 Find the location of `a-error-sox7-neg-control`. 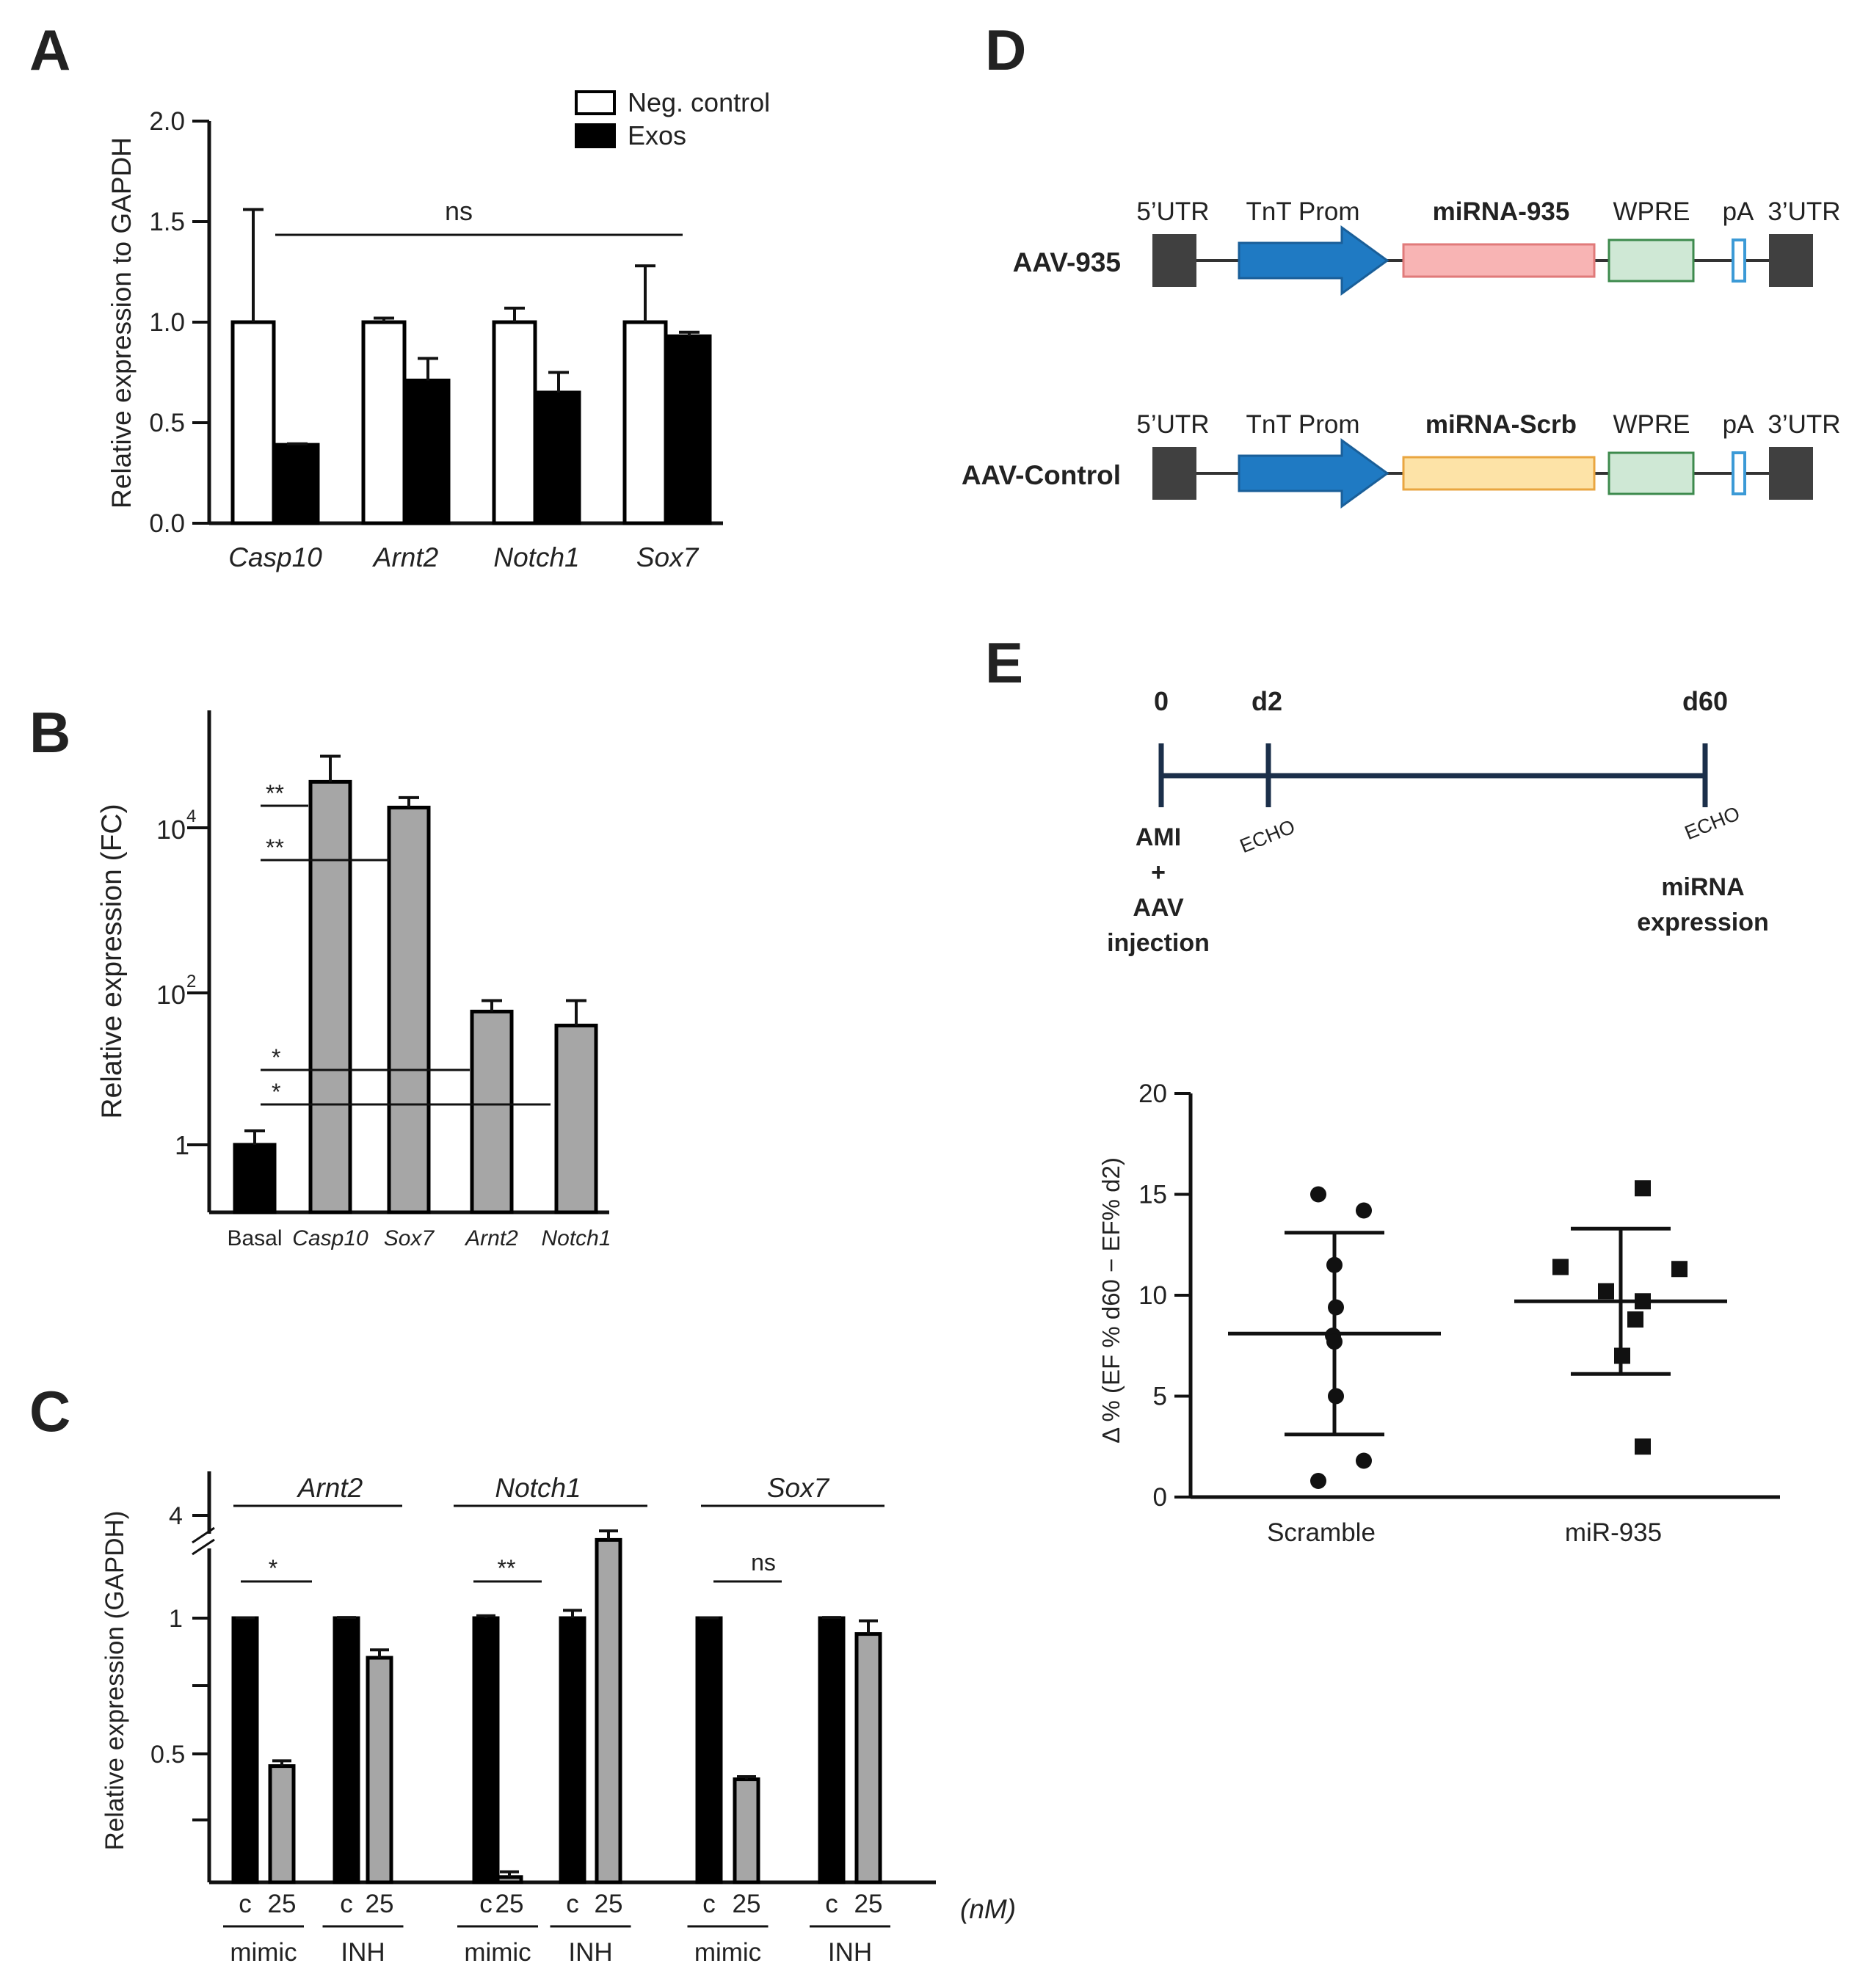

a-error-sox7-neg-control is located at coordinates (645, 293).